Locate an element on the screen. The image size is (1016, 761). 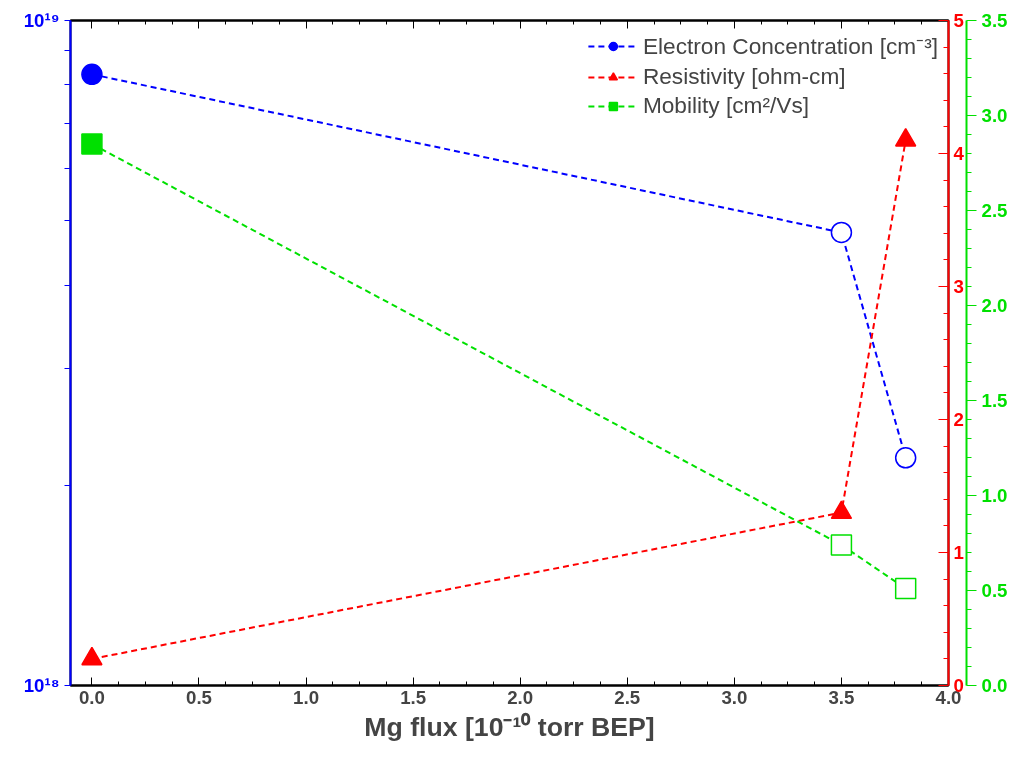
y3-tick-label: 3.0 is located at coordinates (994, 115).